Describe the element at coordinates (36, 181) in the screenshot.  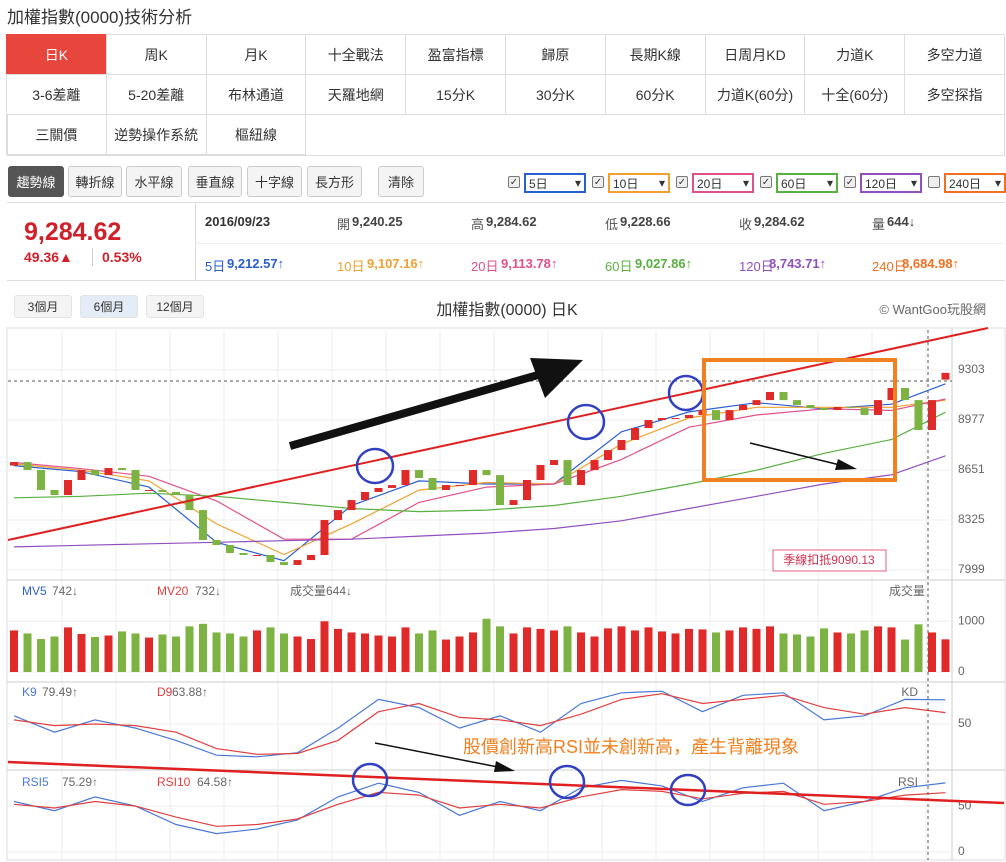
I see `tool-button: 趨勢線` at that location.